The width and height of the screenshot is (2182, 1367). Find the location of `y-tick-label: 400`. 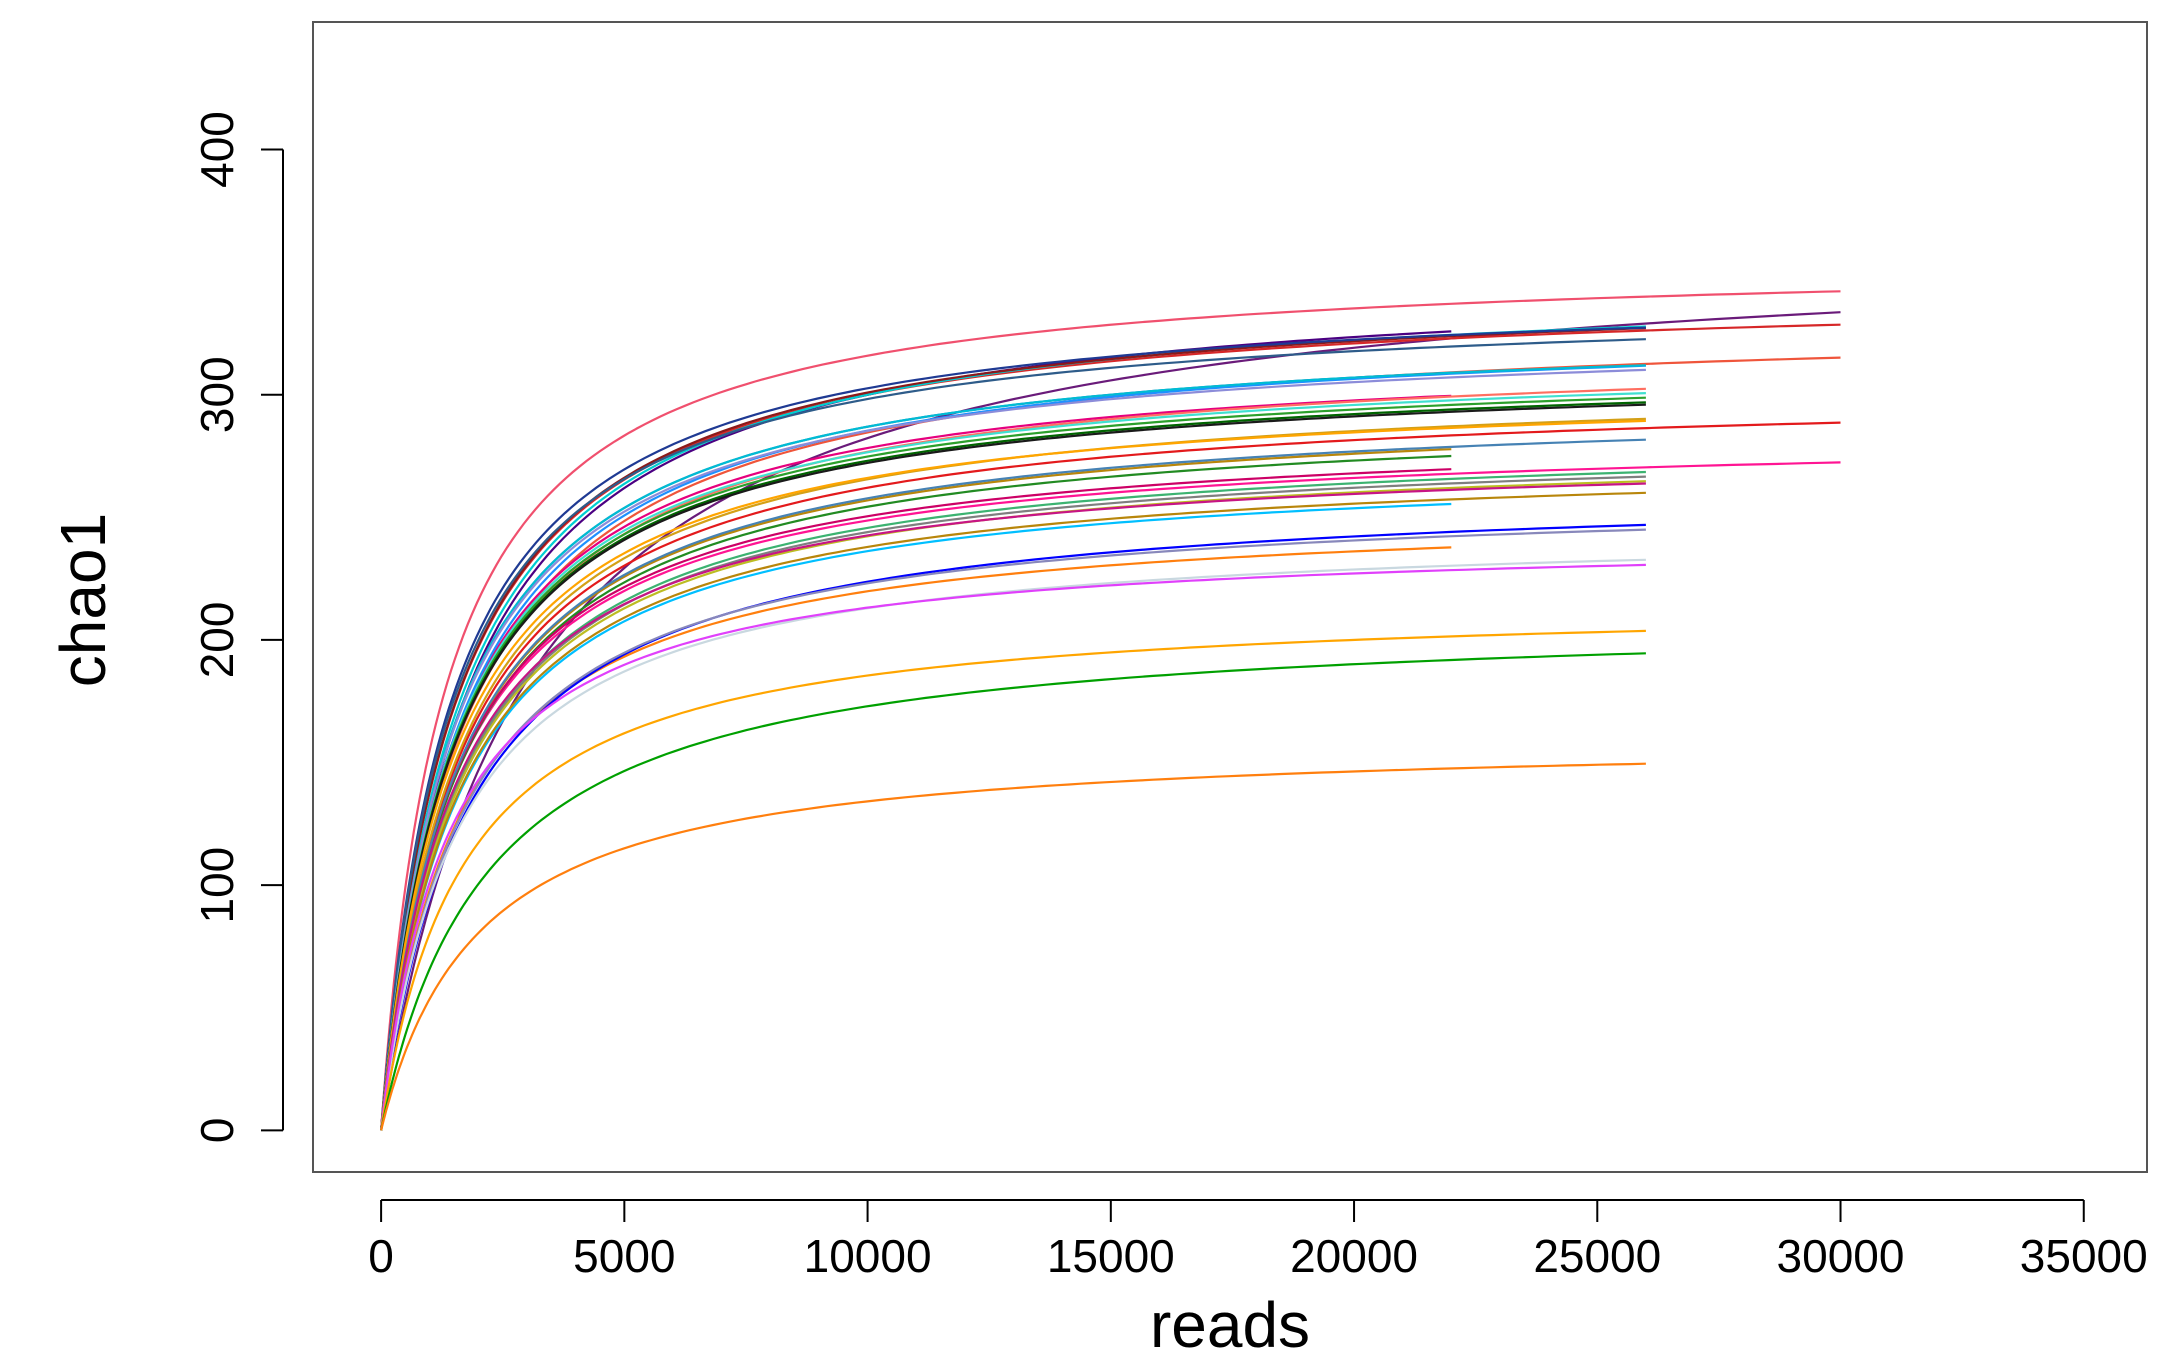

y-tick-label: 400 is located at coordinates (217, 149).